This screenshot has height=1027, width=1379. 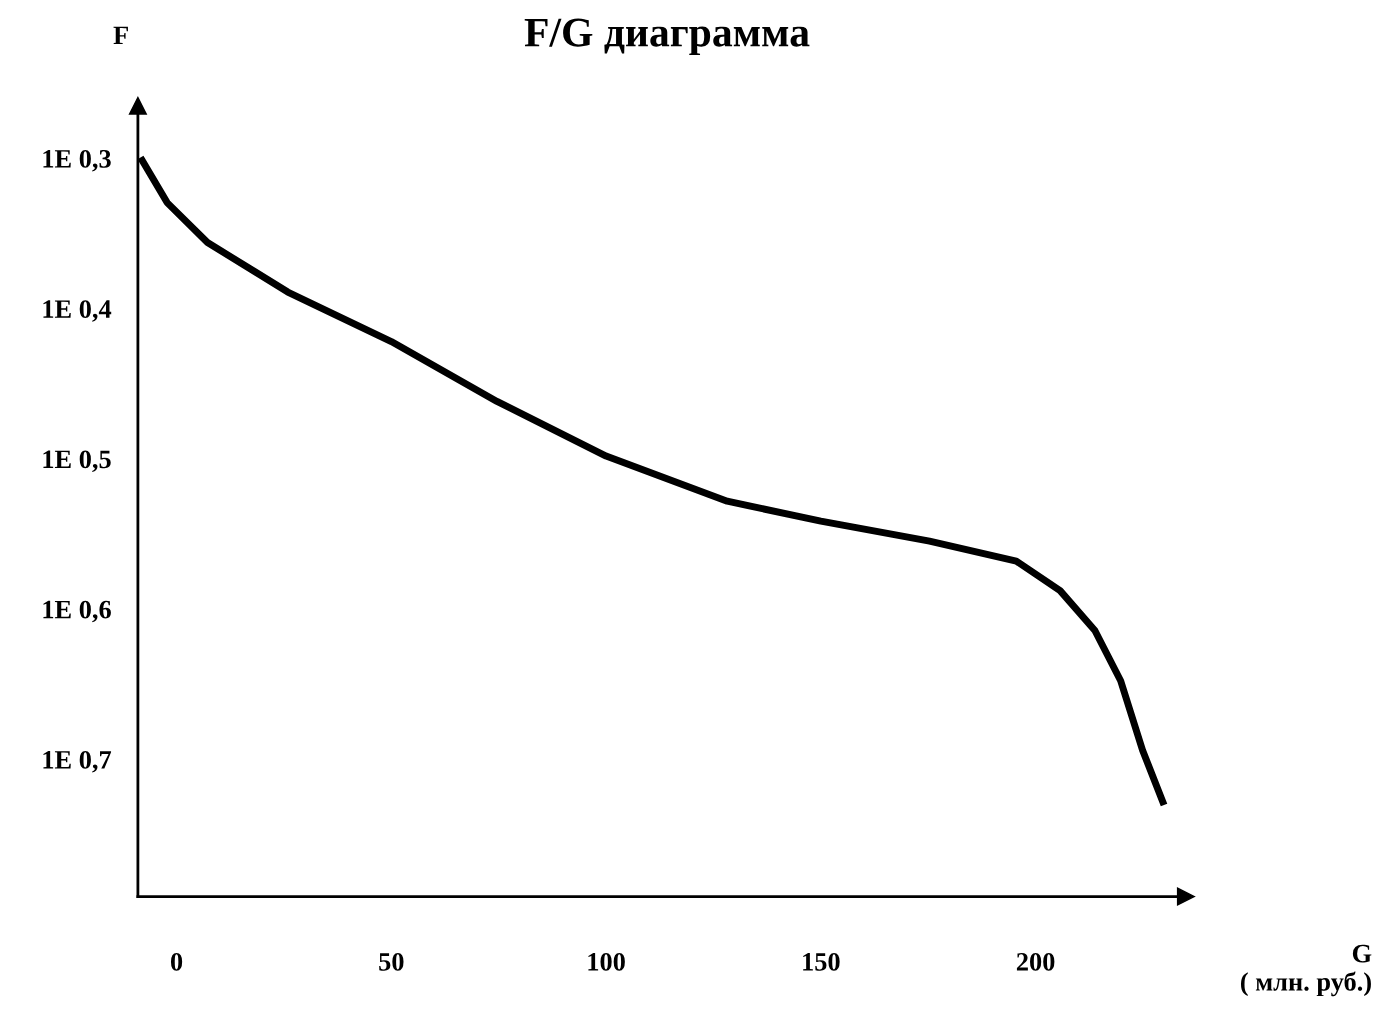 I want to click on x-tick-label: 100, so click(x=606, y=961).